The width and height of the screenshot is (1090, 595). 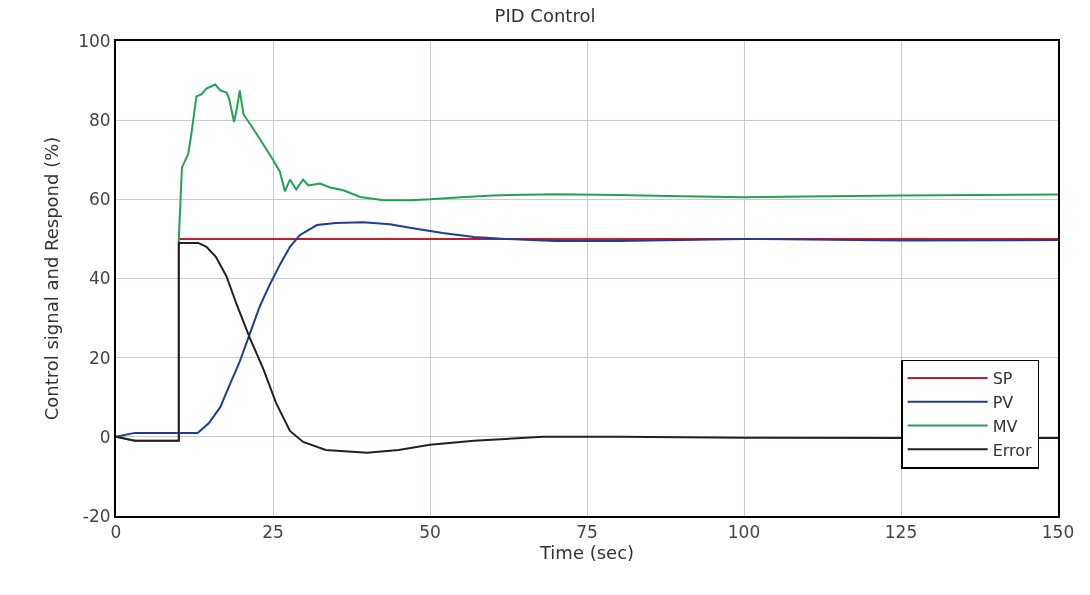 I want to click on y-tick-label: 100, so click(x=94, y=40).